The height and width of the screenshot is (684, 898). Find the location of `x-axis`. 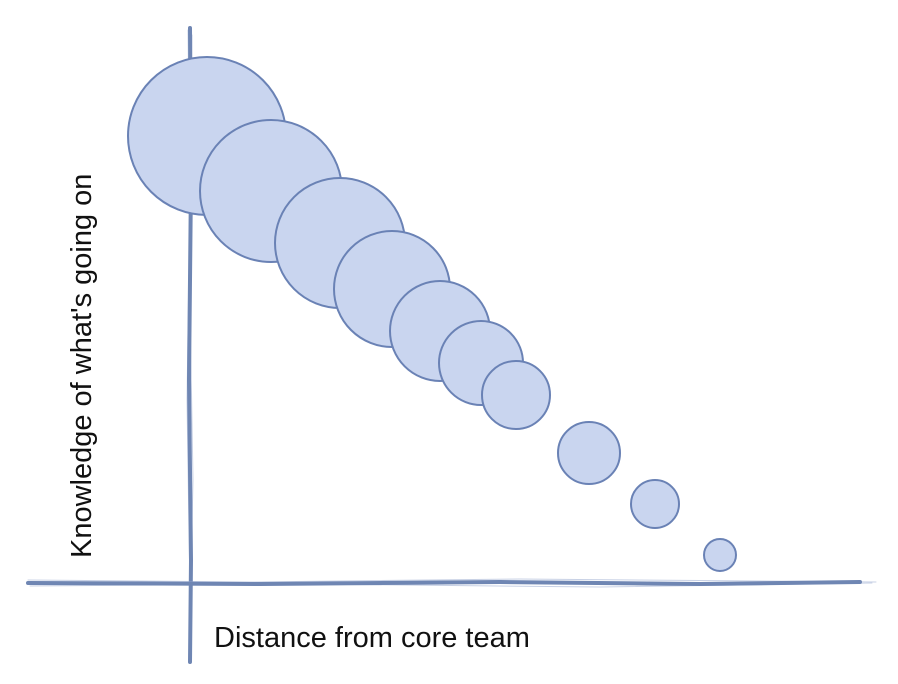

x-axis is located at coordinates (451, 583).